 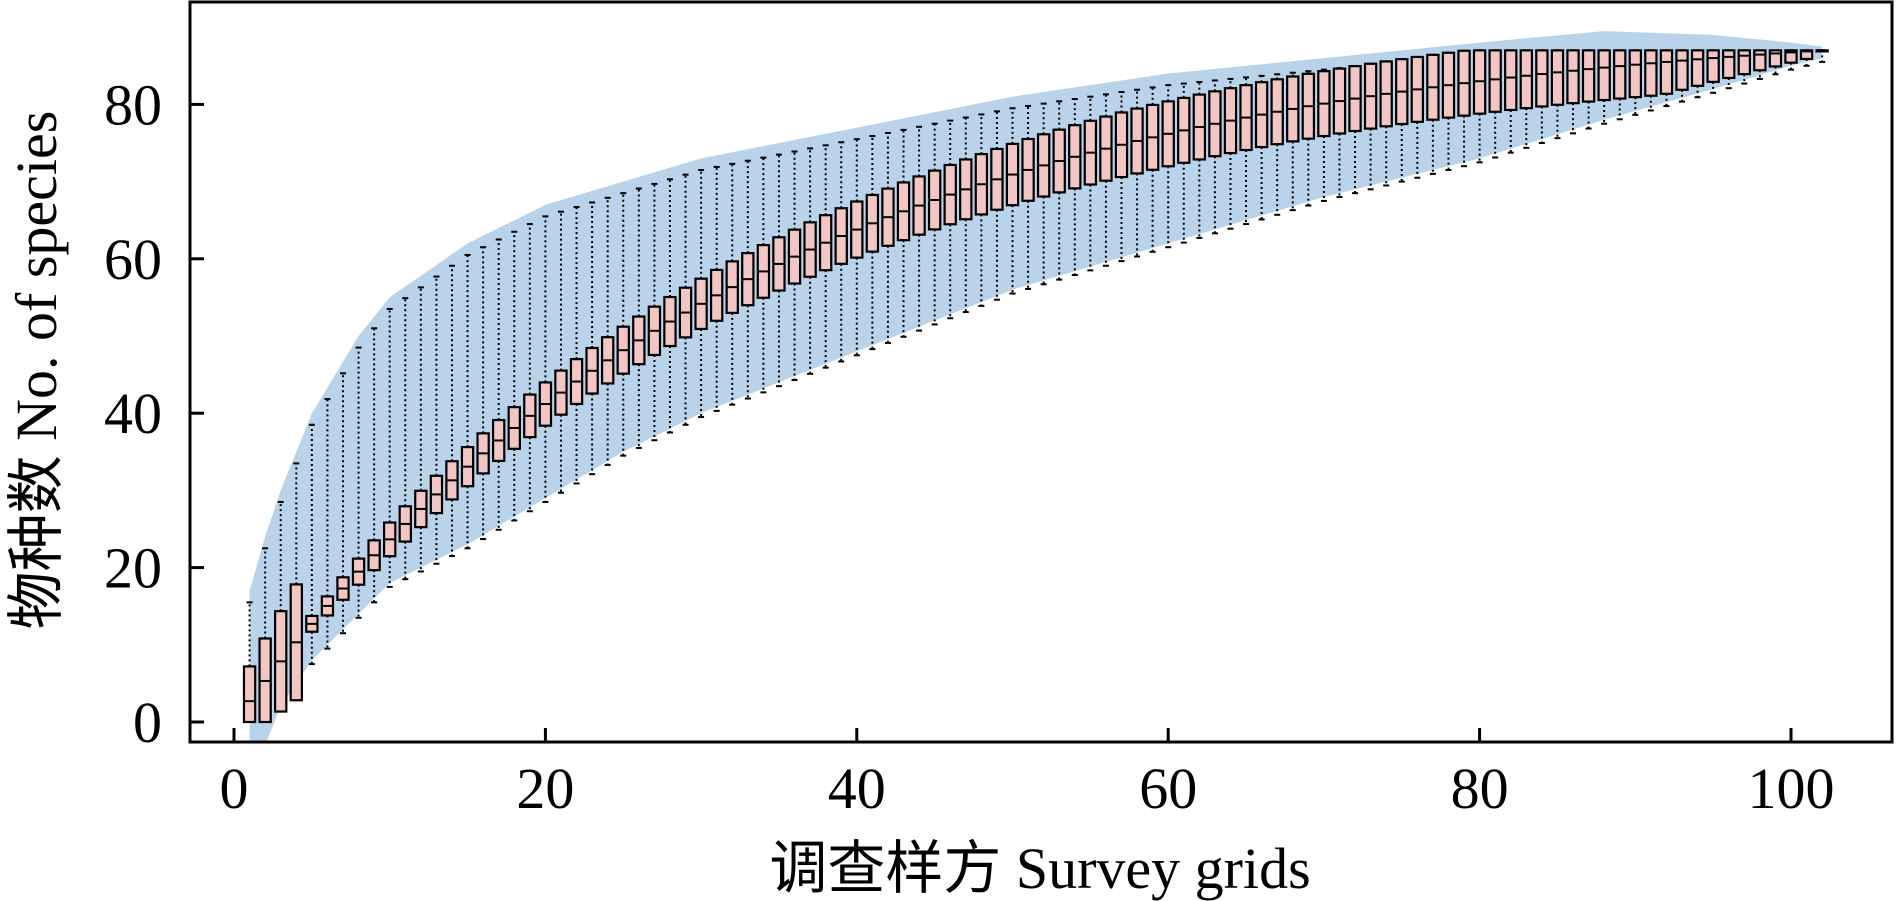 I want to click on y-tick-label: 0, so click(x=147, y=722).